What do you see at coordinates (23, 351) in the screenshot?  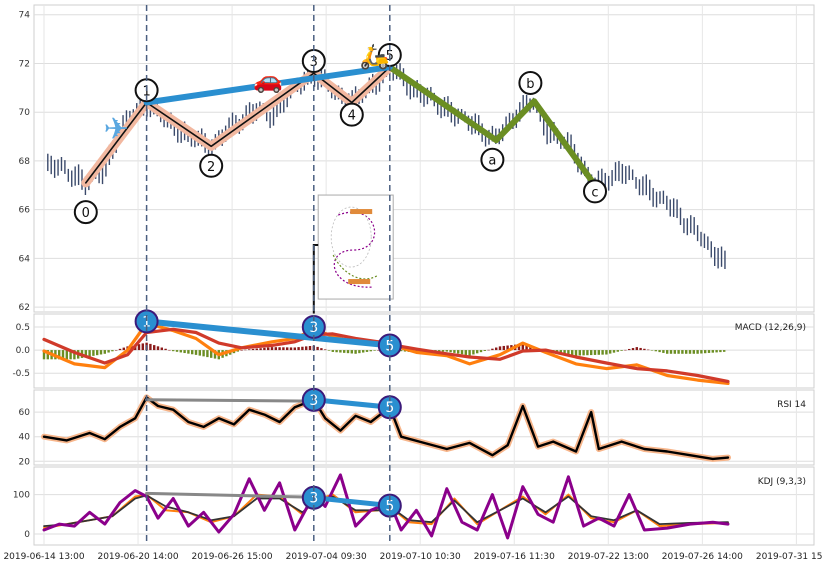 I see `macd-y-tick-label: 0.0` at bounding box center [23, 351].